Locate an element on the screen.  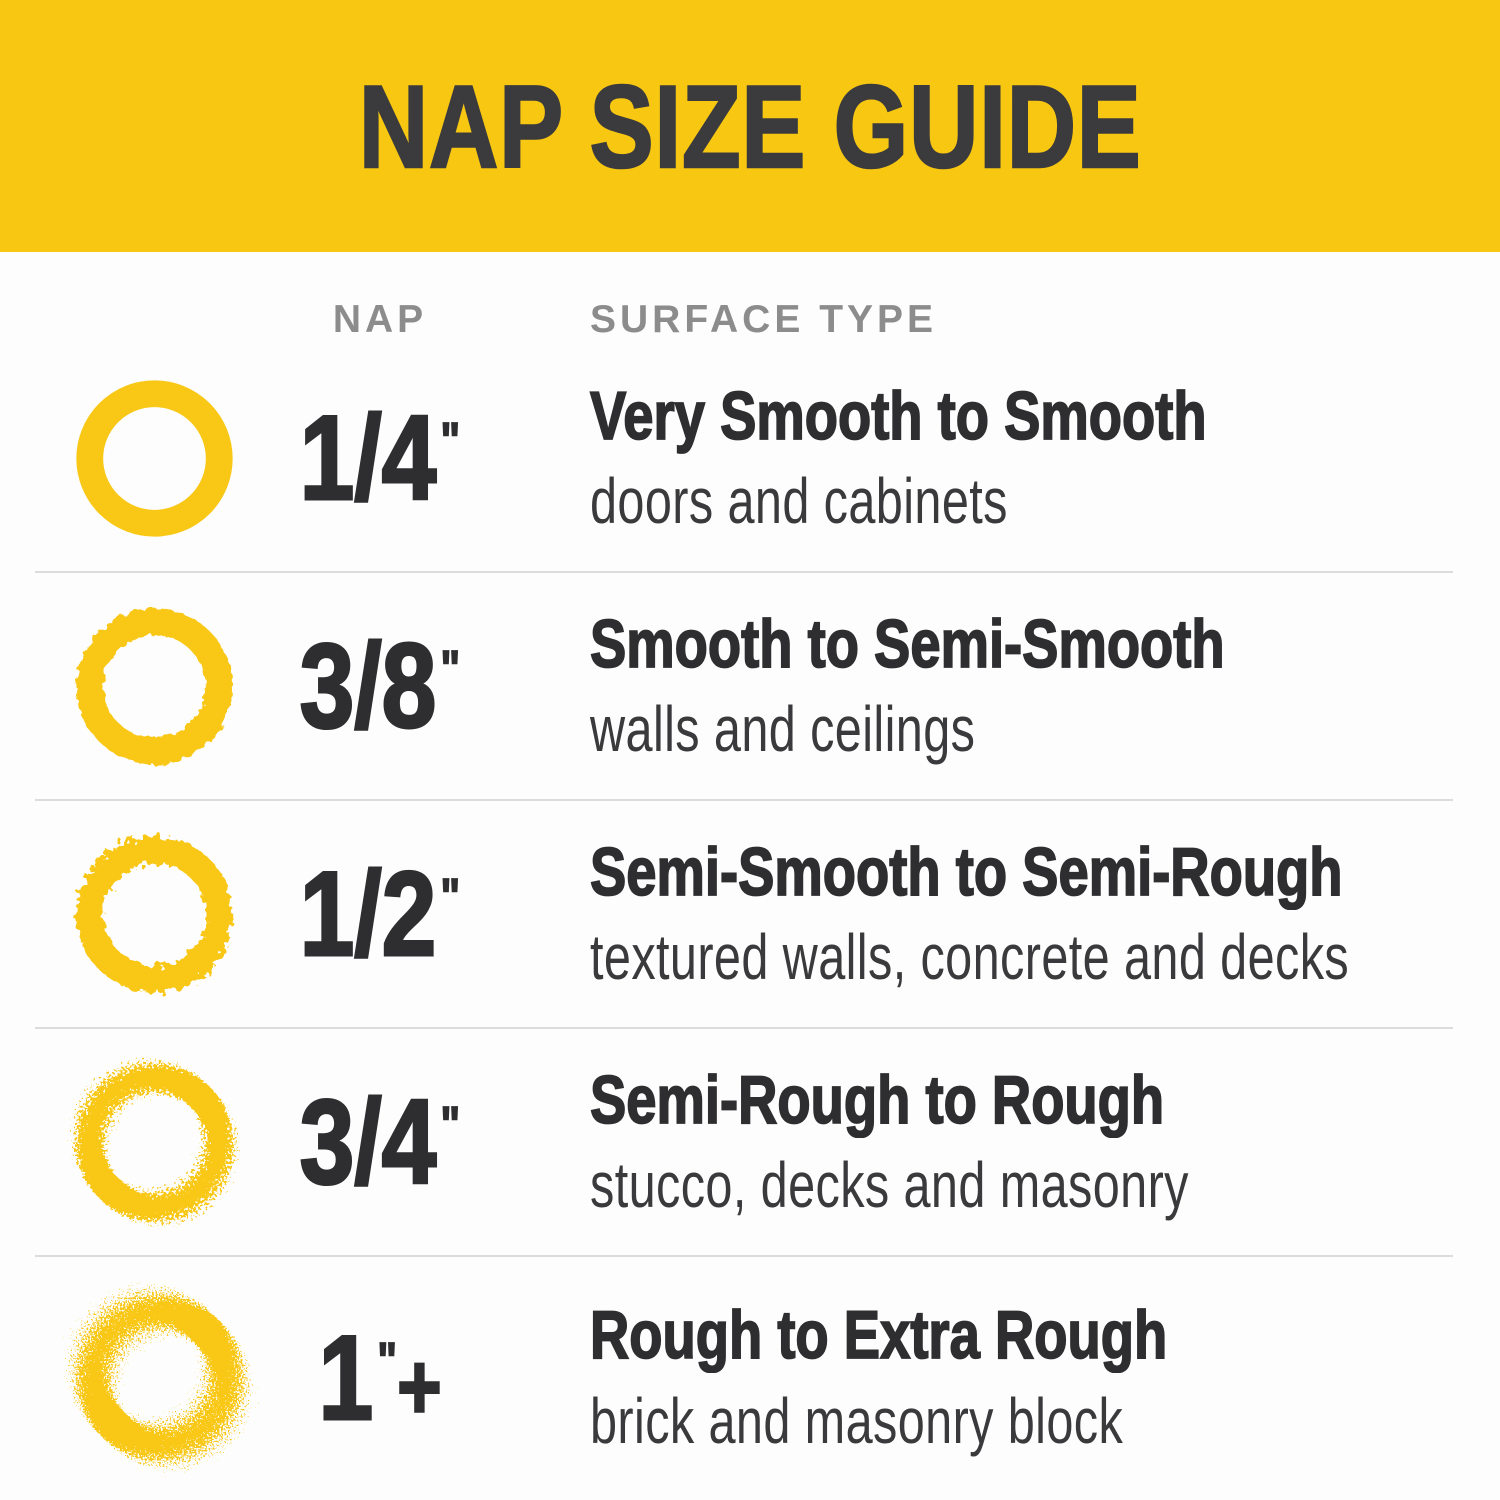
nap-size-value: 1/4" is located at coordinates (380, 458).